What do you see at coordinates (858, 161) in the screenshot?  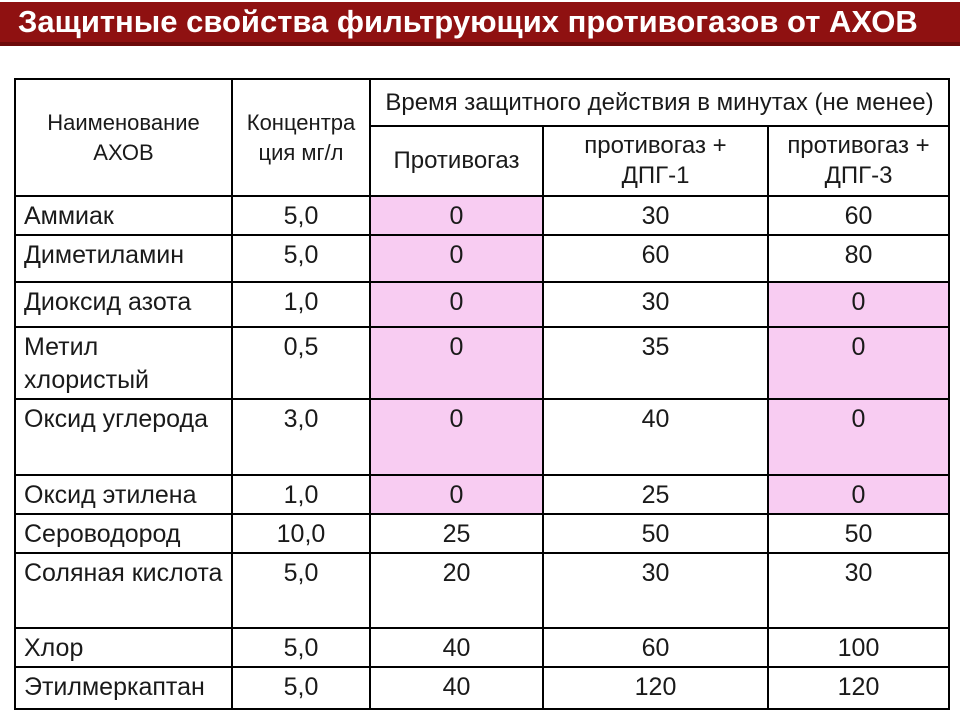 I see `column-header-dpg3: противогаз + ДПГ-3` at bounding box center [858, 161].